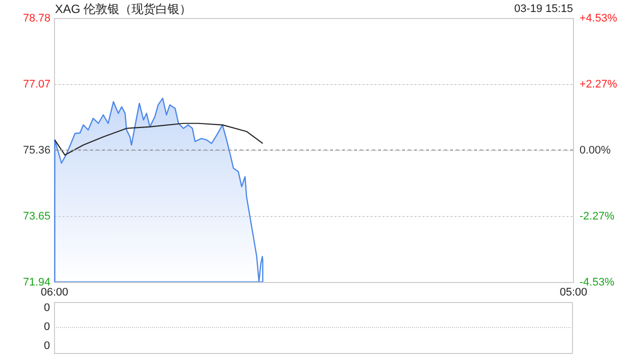  Describe the element at coordinates (599, 18) in the screenshot. I see `y2-tick-label: +4.53%` at that location.